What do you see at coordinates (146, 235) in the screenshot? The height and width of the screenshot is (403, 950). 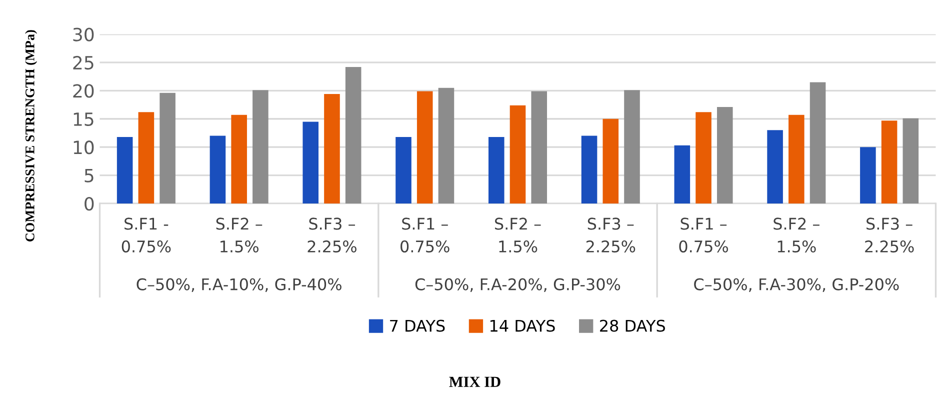 I see `x-tick-label: S.F1 - 0.75%` at bounding box center [146, 235].